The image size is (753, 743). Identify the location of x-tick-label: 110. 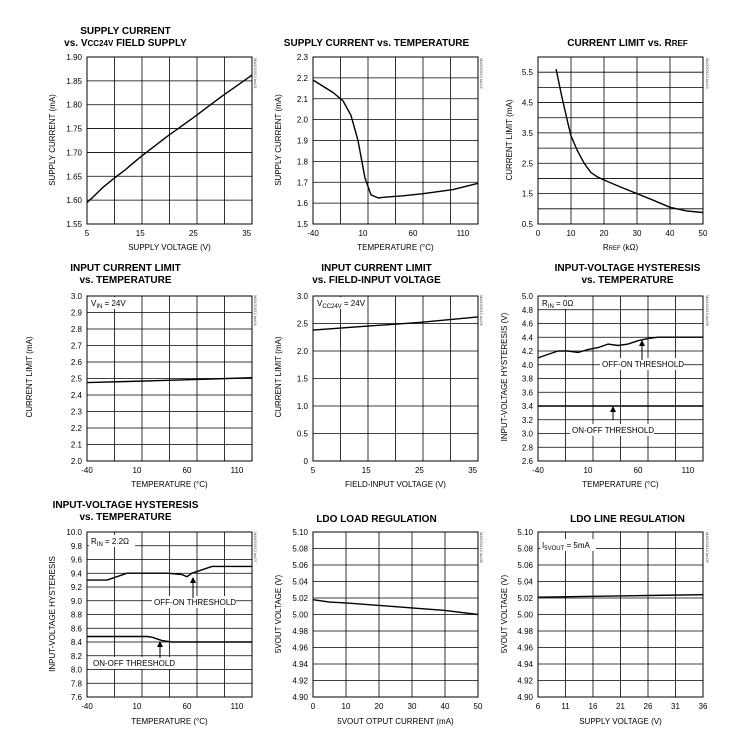
(237, 470).